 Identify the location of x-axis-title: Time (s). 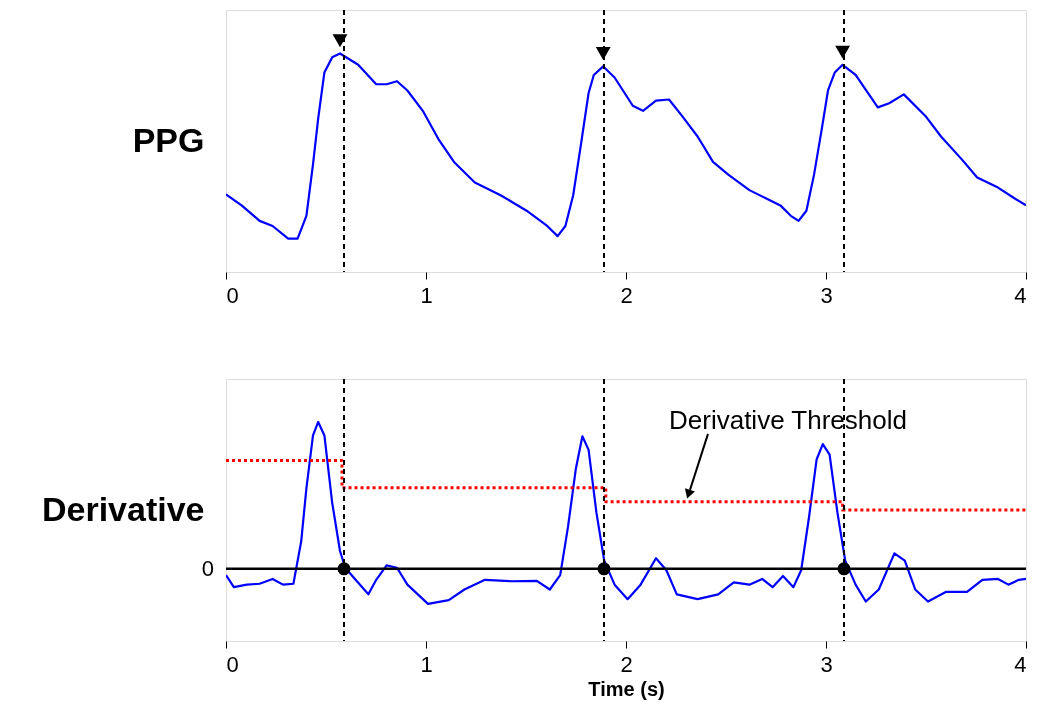
(626, 688).